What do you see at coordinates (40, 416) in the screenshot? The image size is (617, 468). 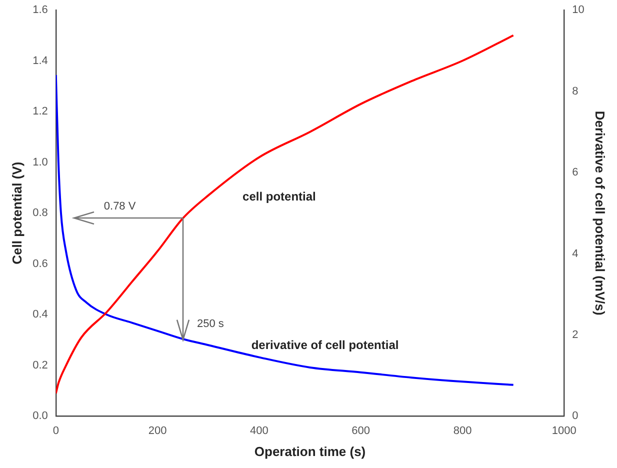 I see `y-tick-label: 0.0` at bounding box center [40, 416].